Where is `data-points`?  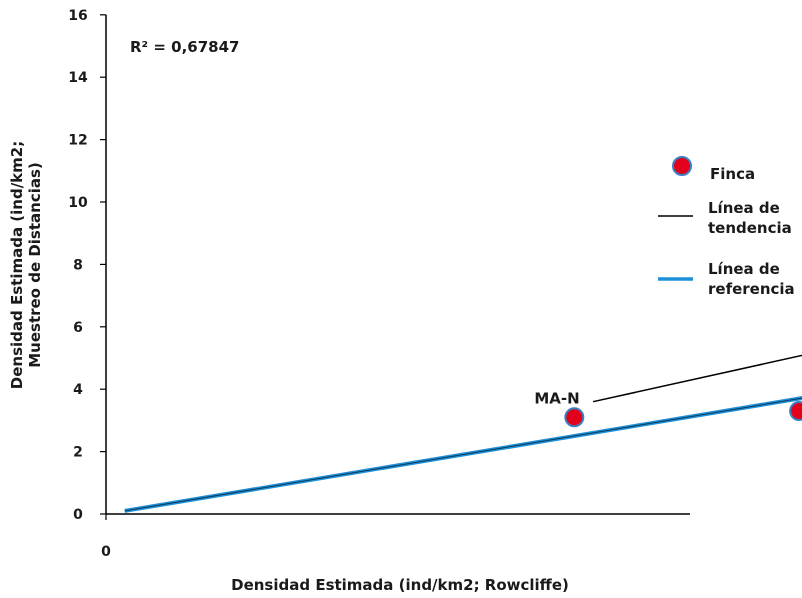
data-points is located at coordinates (683, 414).